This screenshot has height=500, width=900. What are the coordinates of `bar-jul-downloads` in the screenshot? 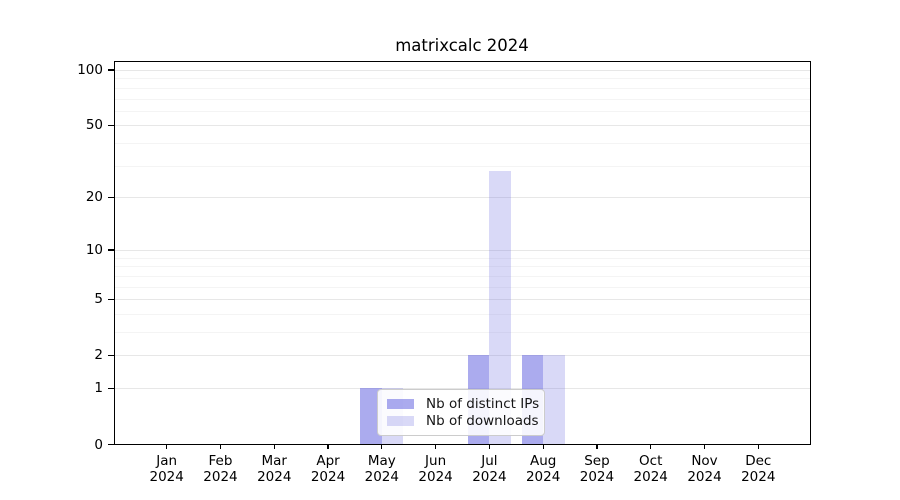 It's located at (500, 308).